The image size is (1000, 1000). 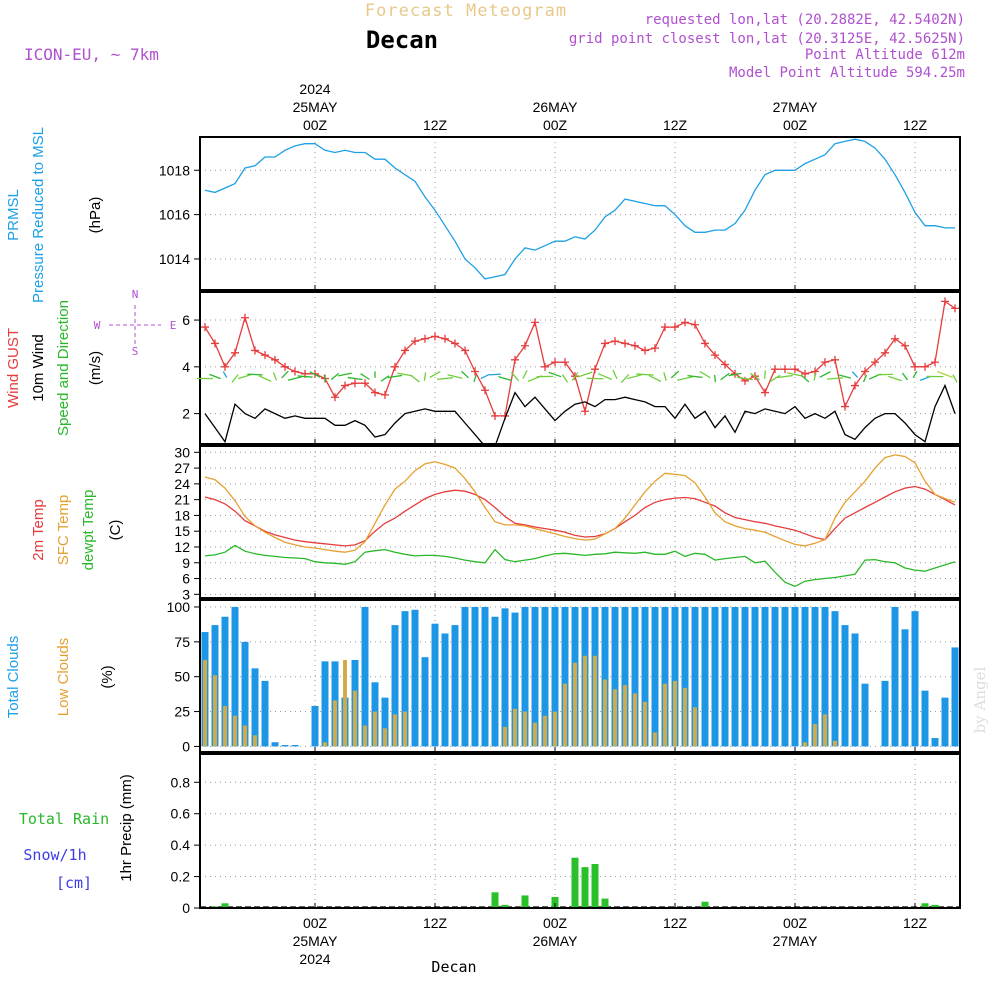 What do you see at coordinates (13, 215) in the screenshot?
I see `y-axis-label-0: PRMSL` at bounding box center [13, 215].